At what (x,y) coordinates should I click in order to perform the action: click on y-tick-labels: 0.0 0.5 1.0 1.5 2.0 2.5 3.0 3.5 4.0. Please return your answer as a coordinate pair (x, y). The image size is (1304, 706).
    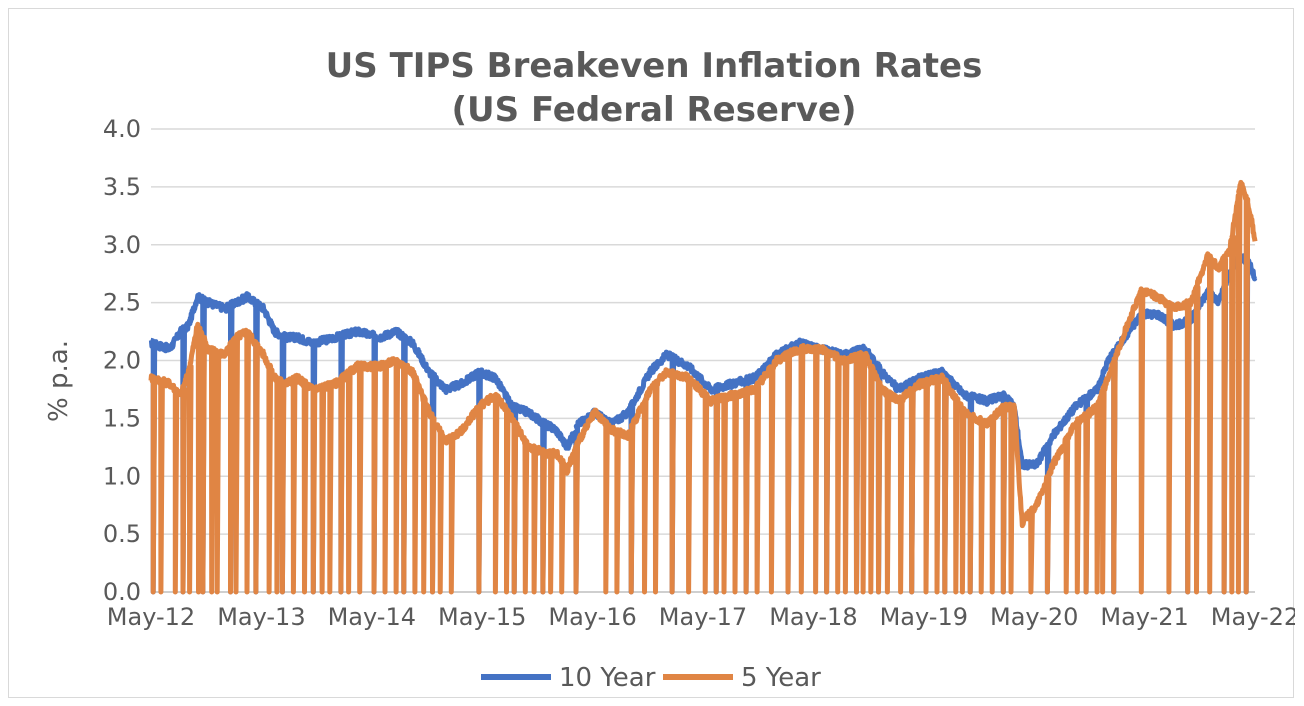
    Looking at the image, I should click on (122, 360).